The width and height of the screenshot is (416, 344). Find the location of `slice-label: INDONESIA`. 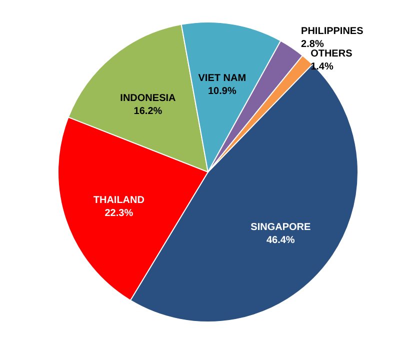

slice-label: INDONESIA is located at coordinates (148, 98).